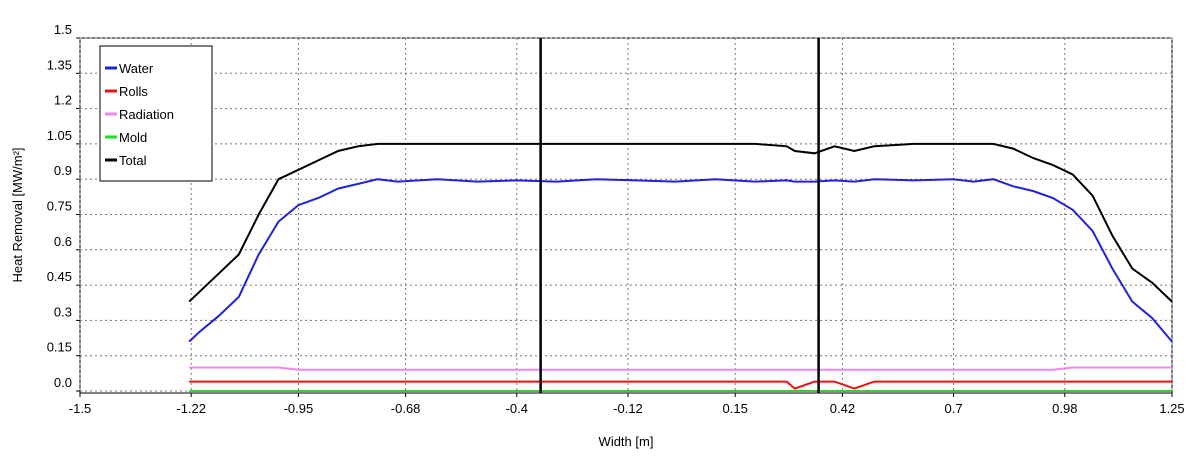 The image size is (1200, 471). Describe the element at coordinates (626, 441) in the screenshot. I see `x-axis-label: Width [m]` at that location.